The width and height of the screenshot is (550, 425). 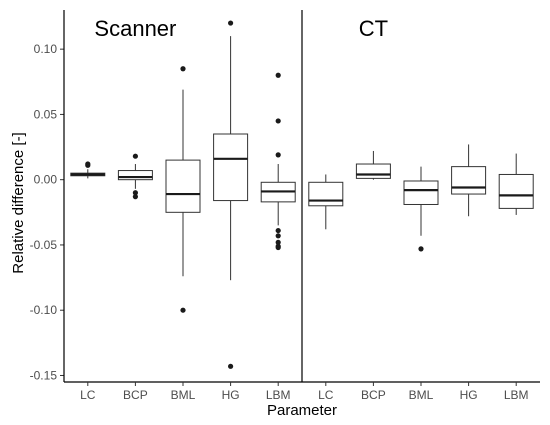 I want to click on x-axis-title: Parameter, so click(x=302, y=410).